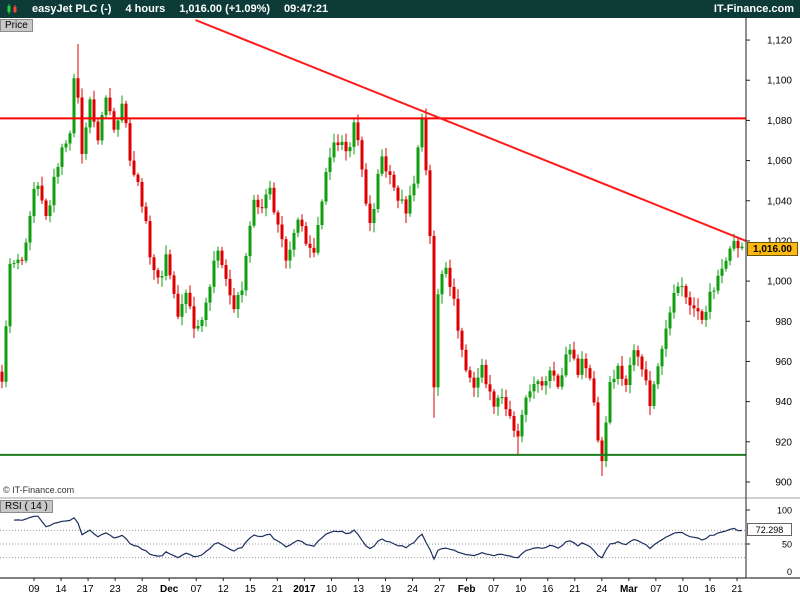 This screenshot has width=800, height=600. Describe the element at coordinates (34, 589) in the screenshot. I see `svg-text: 09` at that location.